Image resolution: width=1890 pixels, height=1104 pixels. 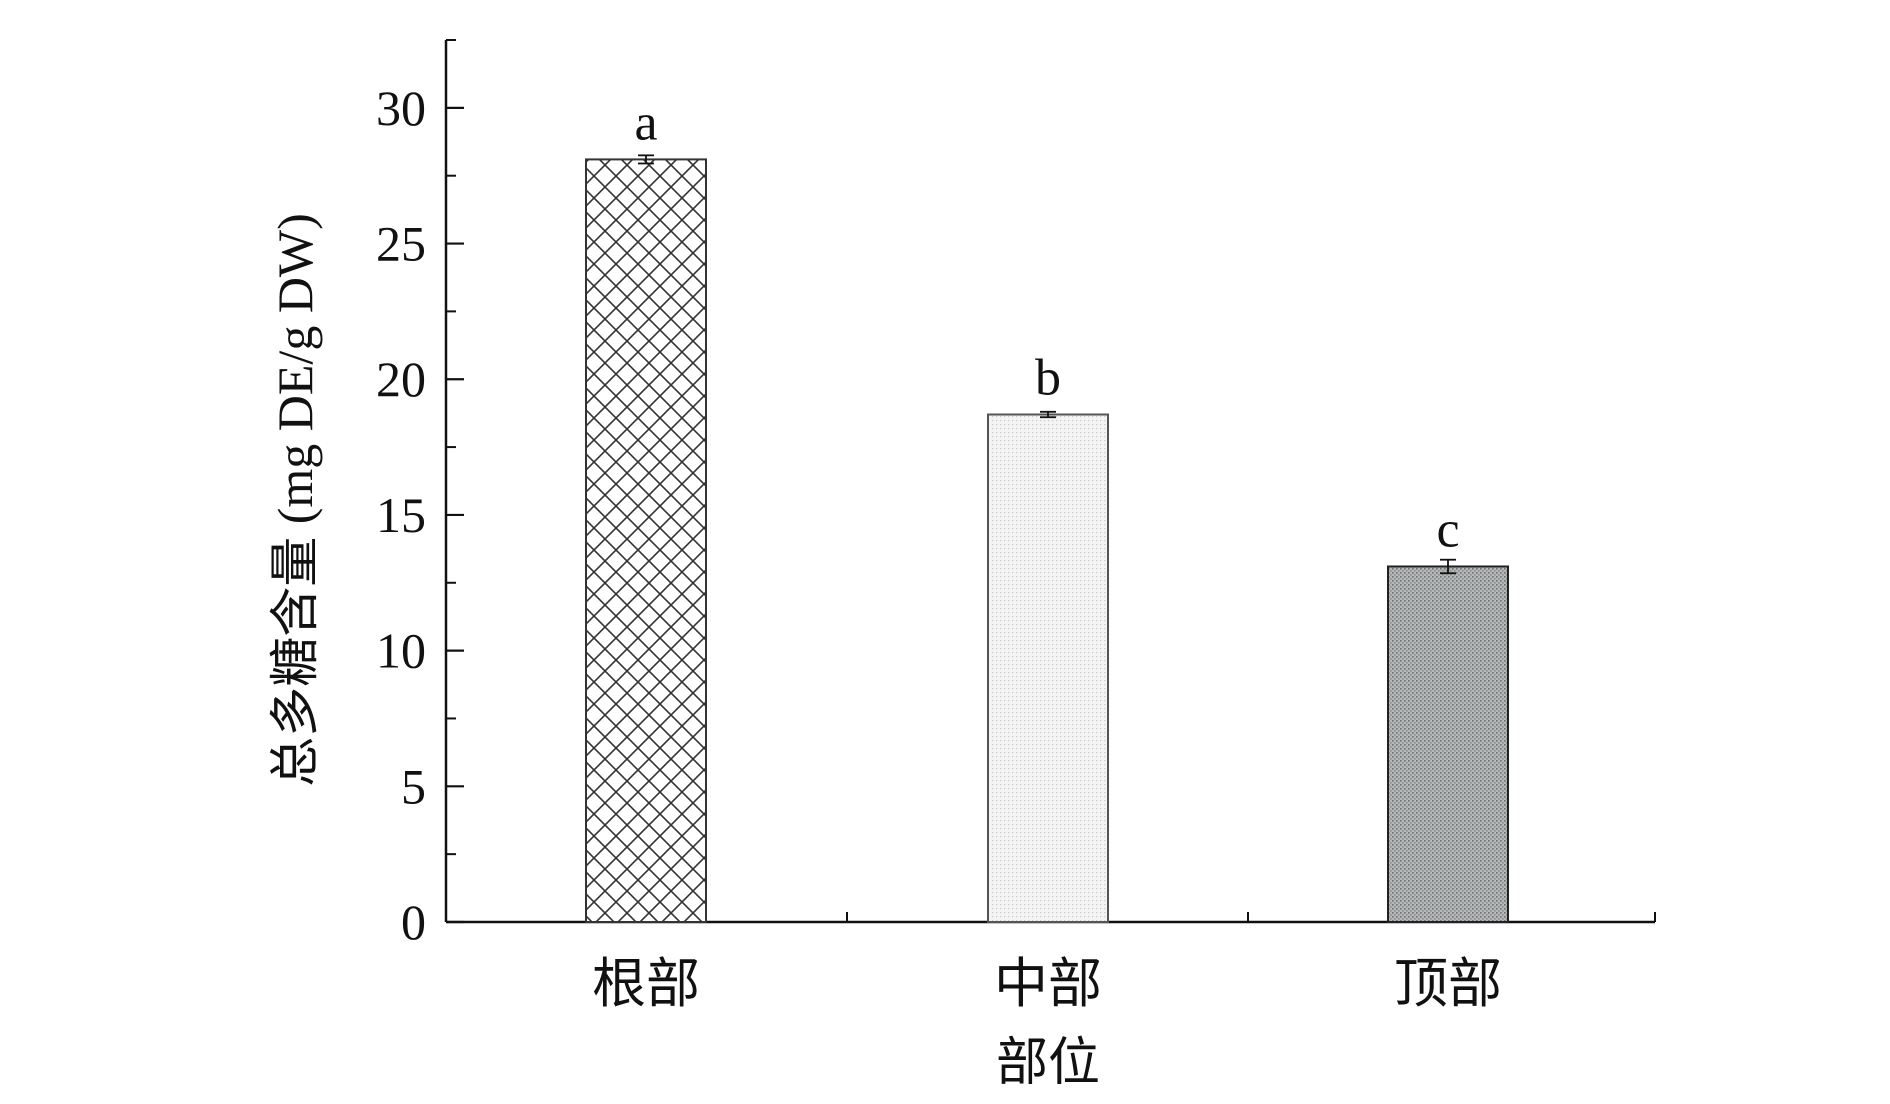 I want to click on x-tick-label: 顶部, so click(x=1448, y=984).